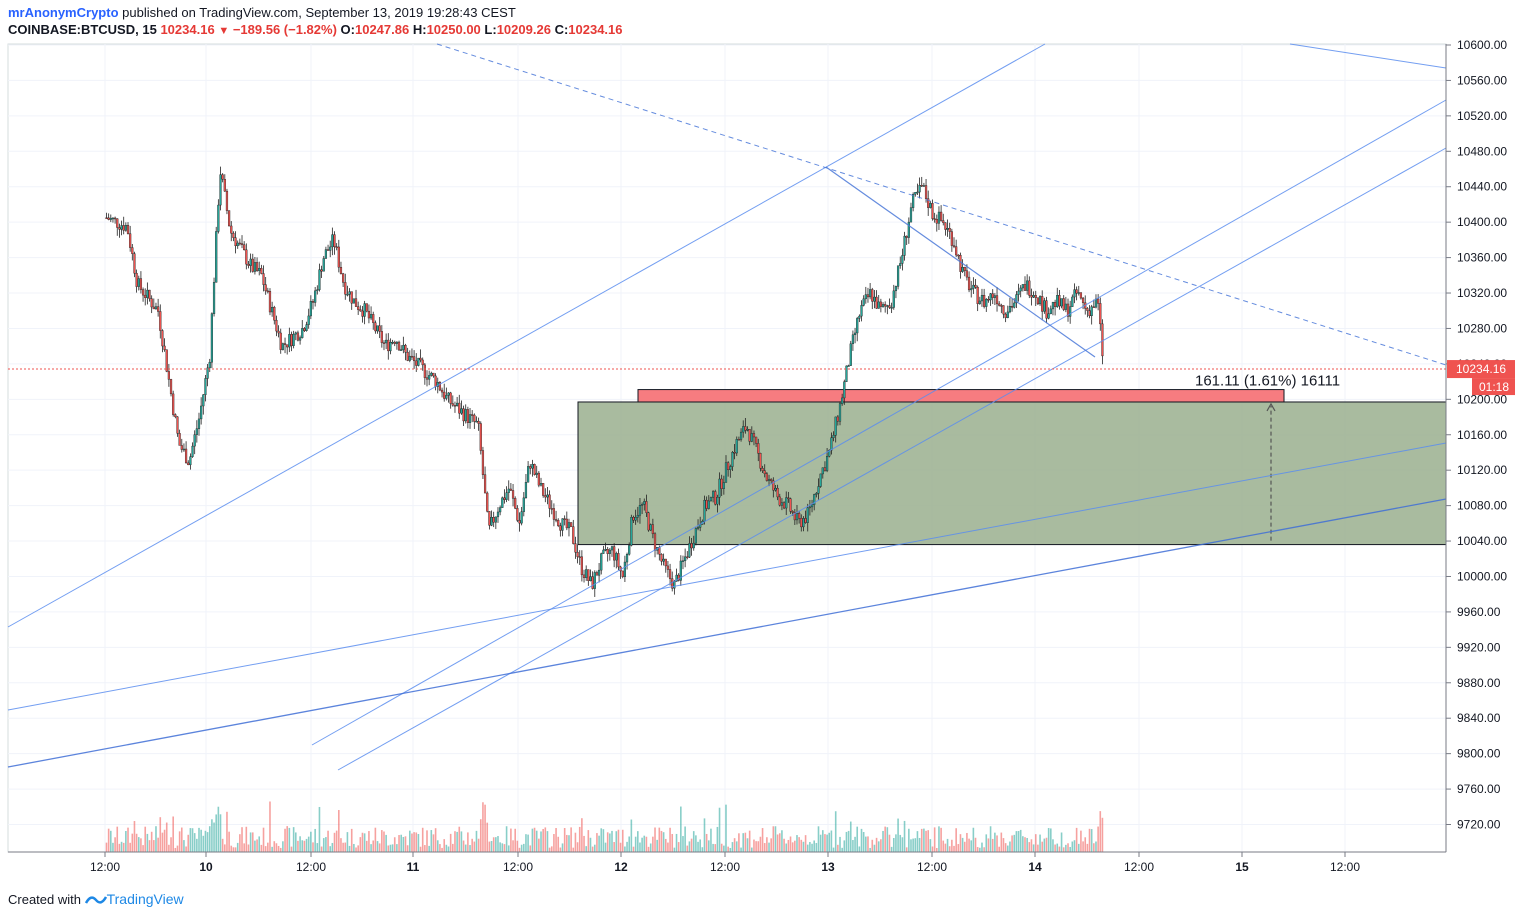 The image size is (1521, 916). Describe the element at coordinates (1482, 541) in the screenshot. I see `y-tick-label: 10040.00` at that location.